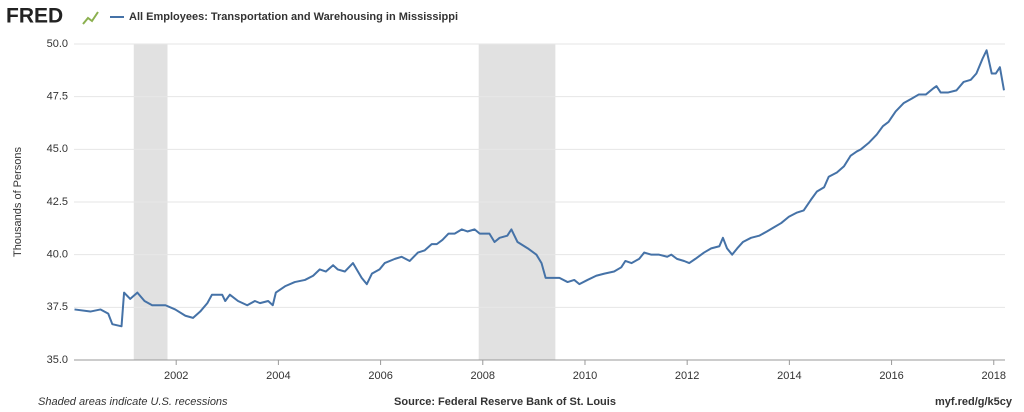 Image resolution: width=1024 pixels, height=412 pixels. Describe the element at coordinates (585, 376) in the screenshot. I see `x-tick-label: 2010` at that location.